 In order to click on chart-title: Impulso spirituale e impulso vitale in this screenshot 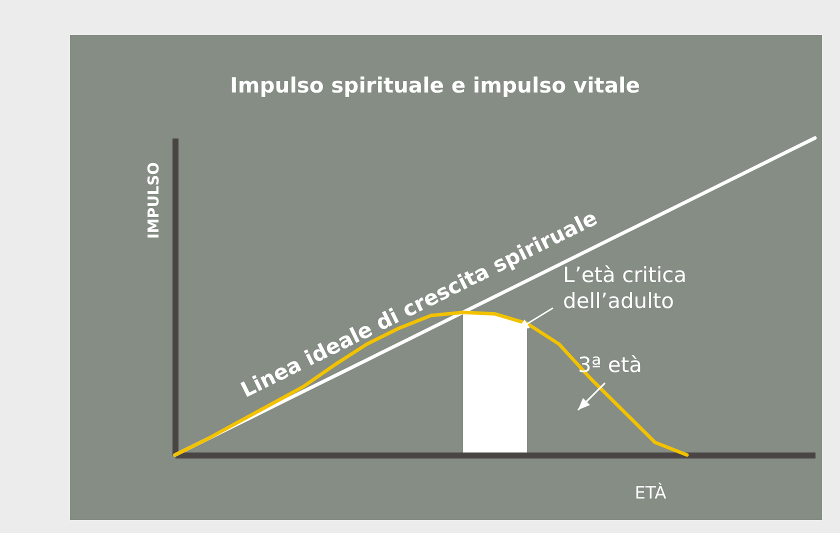, I will do `click(435, 85)`.